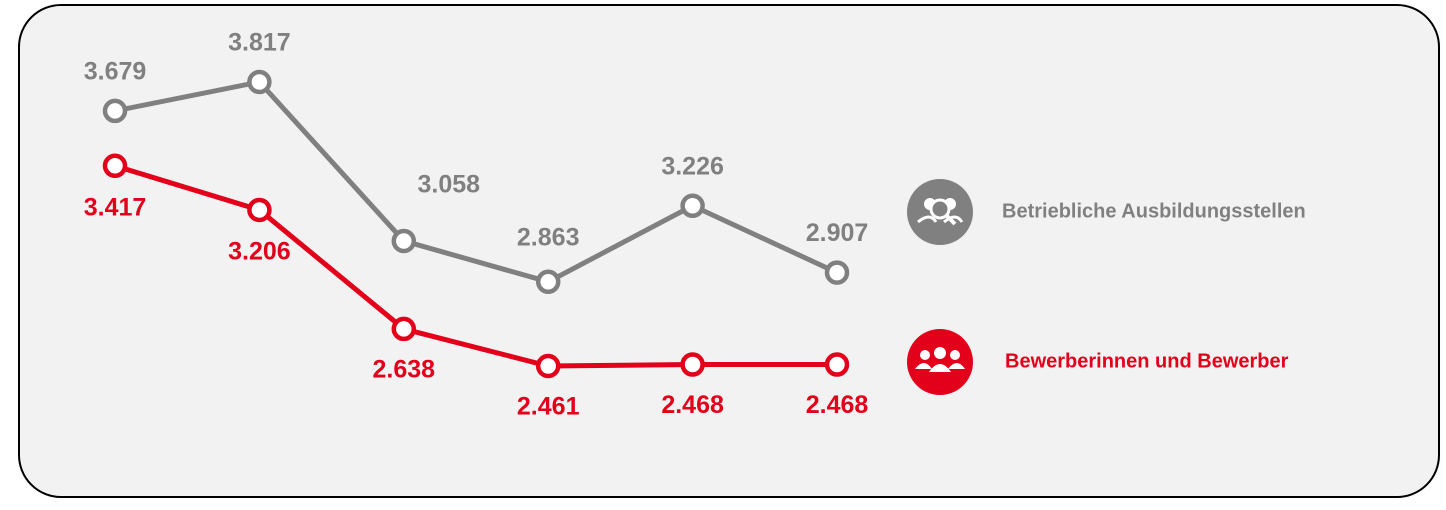  Describe the element at coordinates (548, 237) in the screenshot. I see `data-label: 2.863` at that location.